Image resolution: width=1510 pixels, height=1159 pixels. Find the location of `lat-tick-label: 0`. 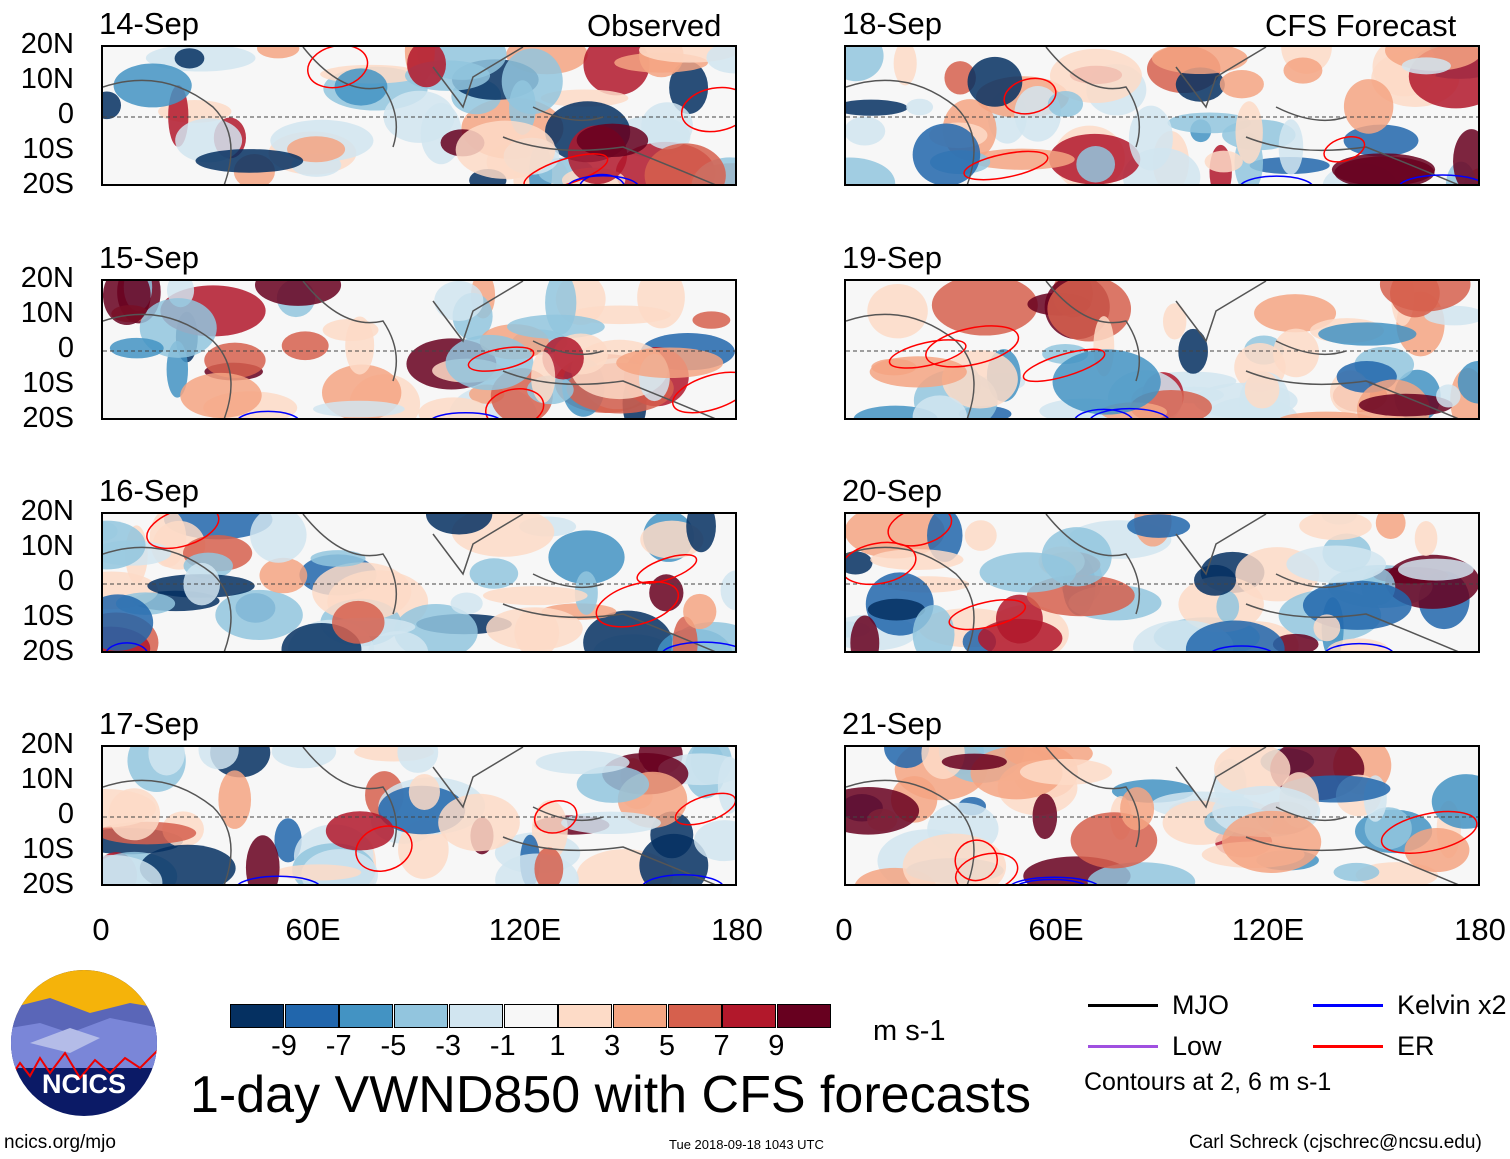

lat-tick-label: 0 is located at coordinates (65, 581).